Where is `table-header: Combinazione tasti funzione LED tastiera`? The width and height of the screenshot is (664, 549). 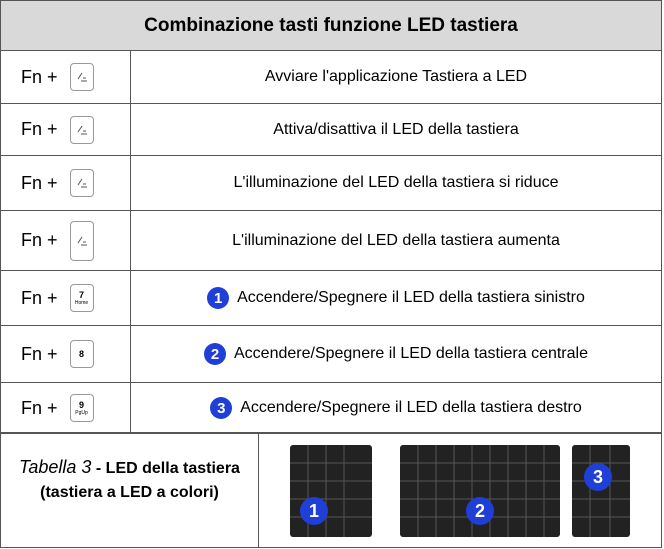
table-header: Combinazione tasti funzione LED tastiera is located at coordinates (331, 25).